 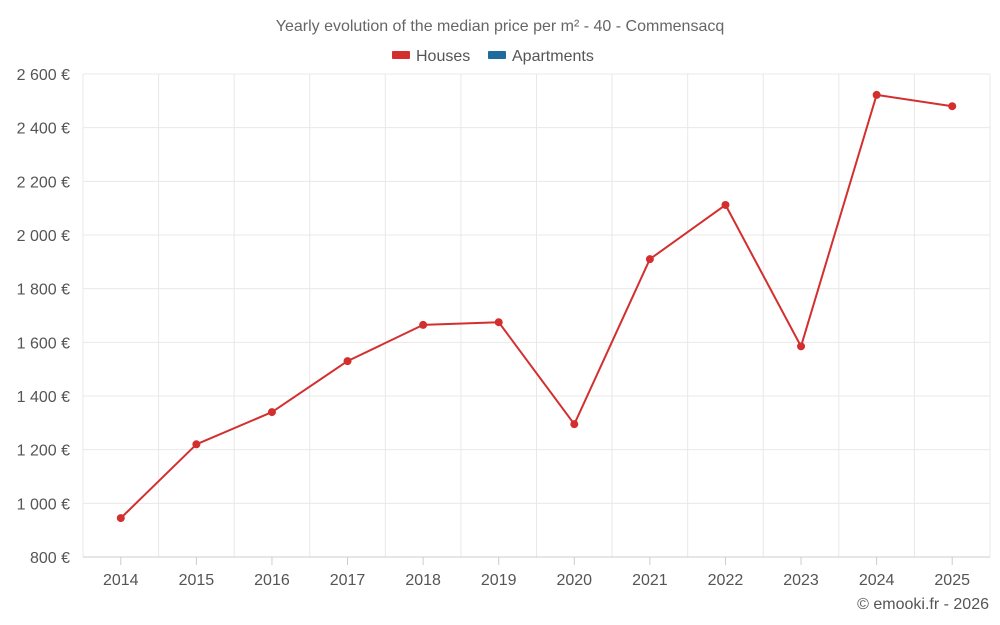 I want to click on x-tick-label: 2019, so click(x=499, y=580).